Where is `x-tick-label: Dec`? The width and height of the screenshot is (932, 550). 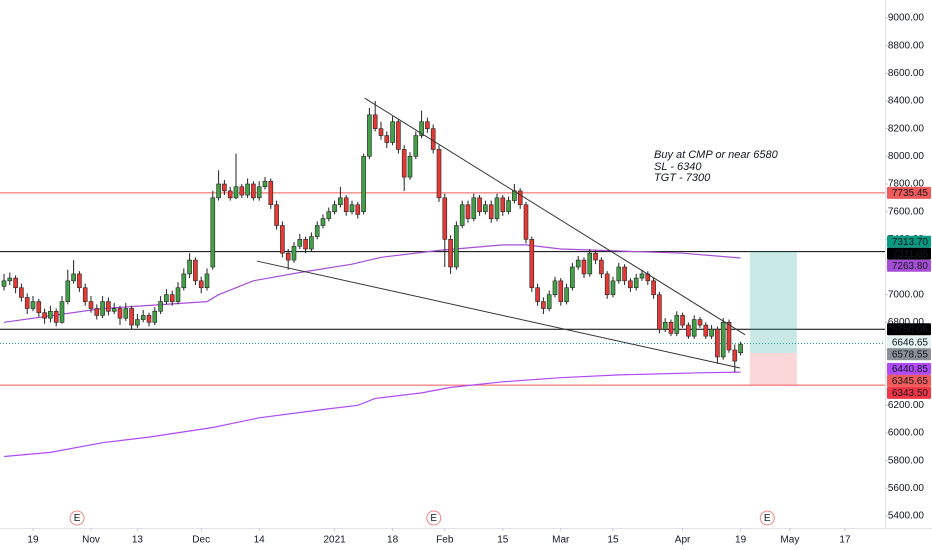
x-tick-label: Dec is located at coordinates (201, 540).